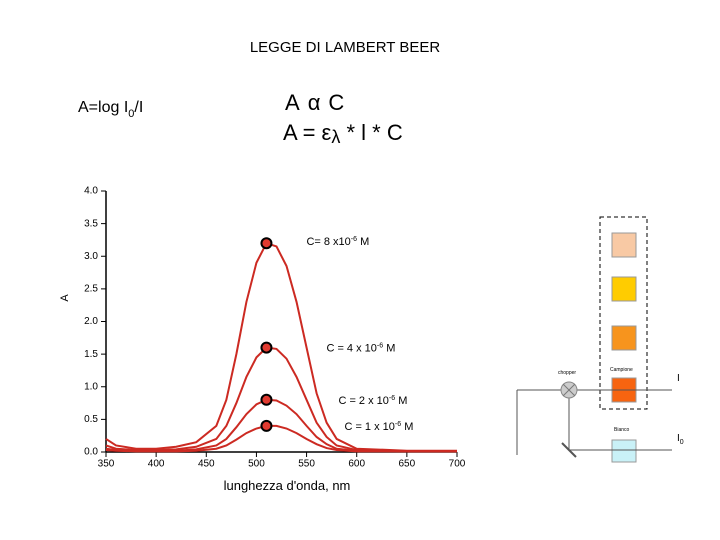 This screenshot has height=540, width=720. Describe the element at coordinates (91, 191) in the screenshot. I see `y-tick-label: 4.0` at that location.